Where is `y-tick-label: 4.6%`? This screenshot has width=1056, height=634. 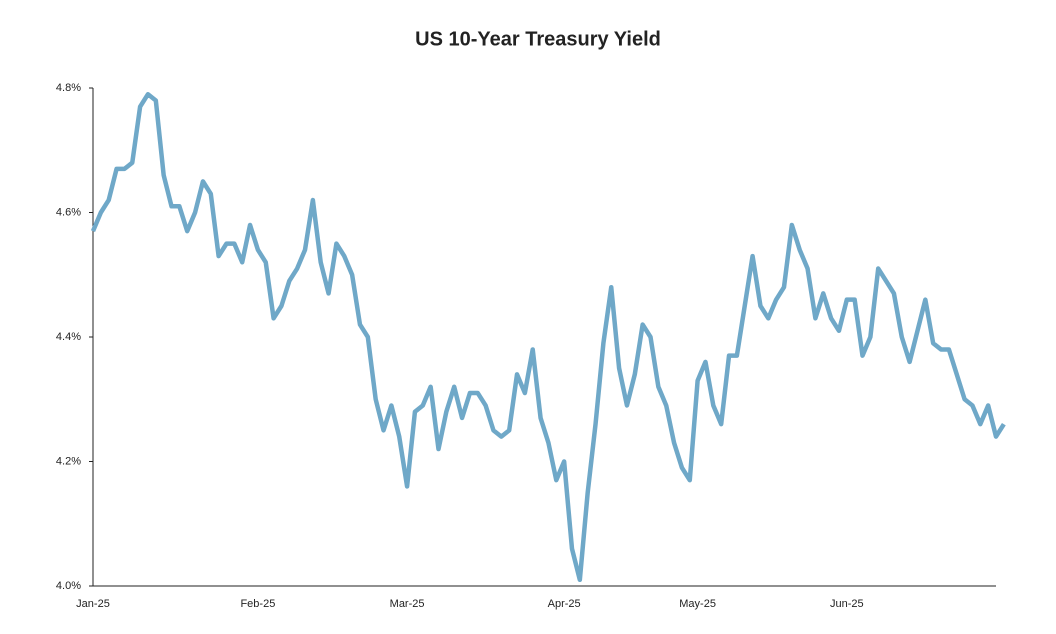 y-tick-label: 4.6% is located at coordinates (68, 212).